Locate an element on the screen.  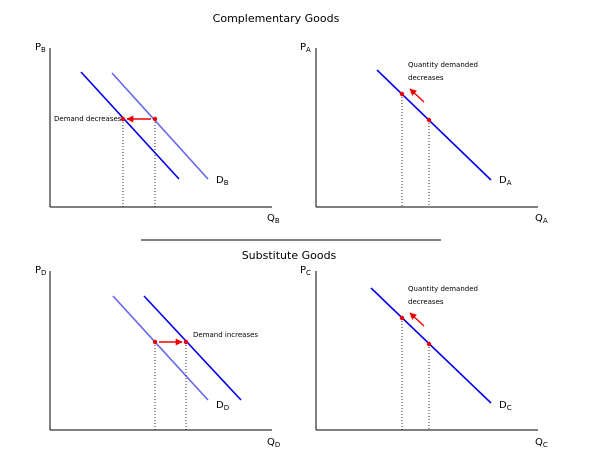
panel-d-demand-original is located at coordinates (160, 348).